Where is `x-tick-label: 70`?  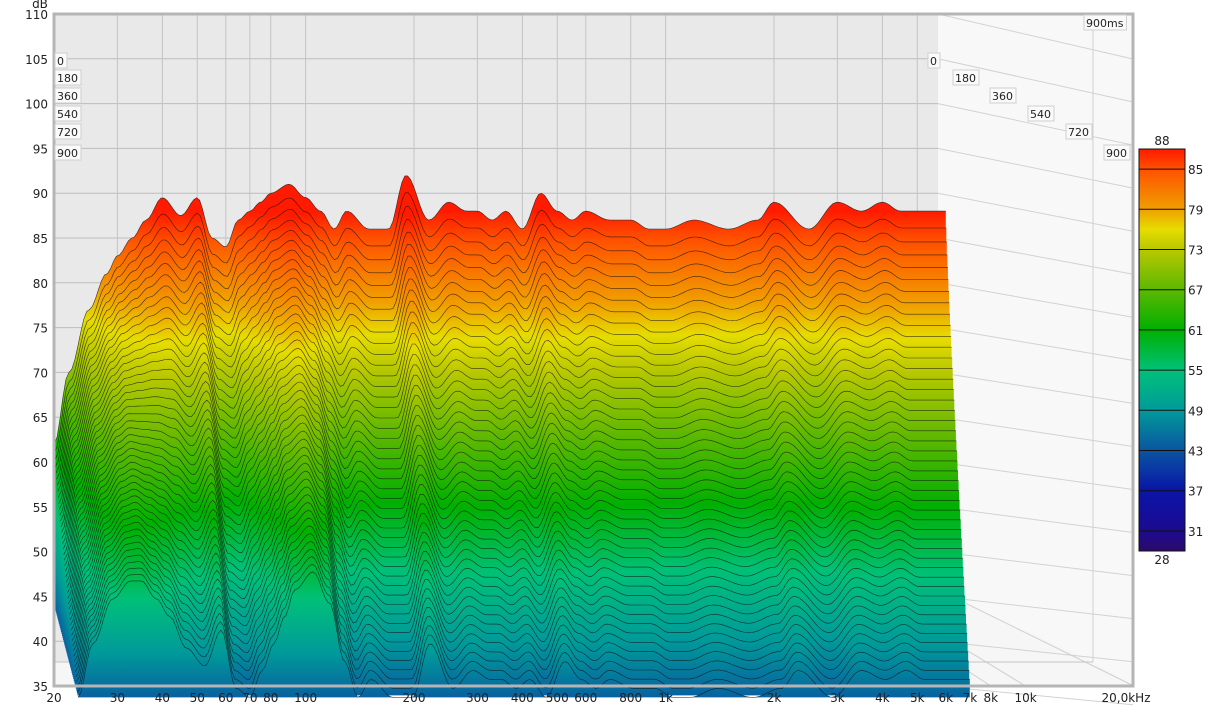
x-tick-label: 70 is located at coordinates (249, 698).